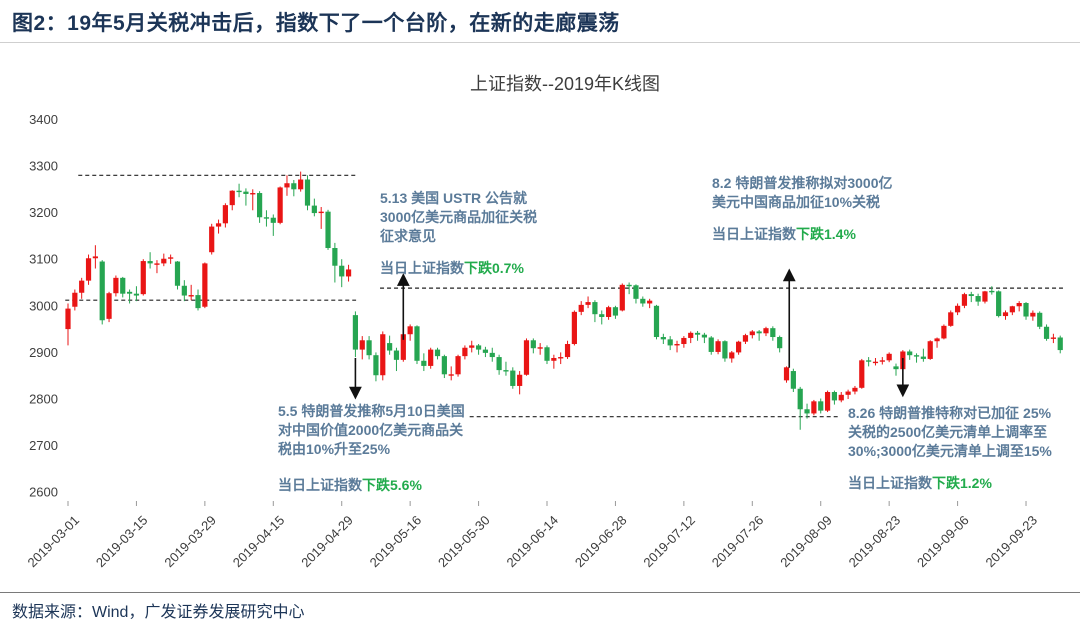  Describe the element at coordinates (43, 166) in the screenshot. I see `y-axis-tick-label: 3300` at that location.